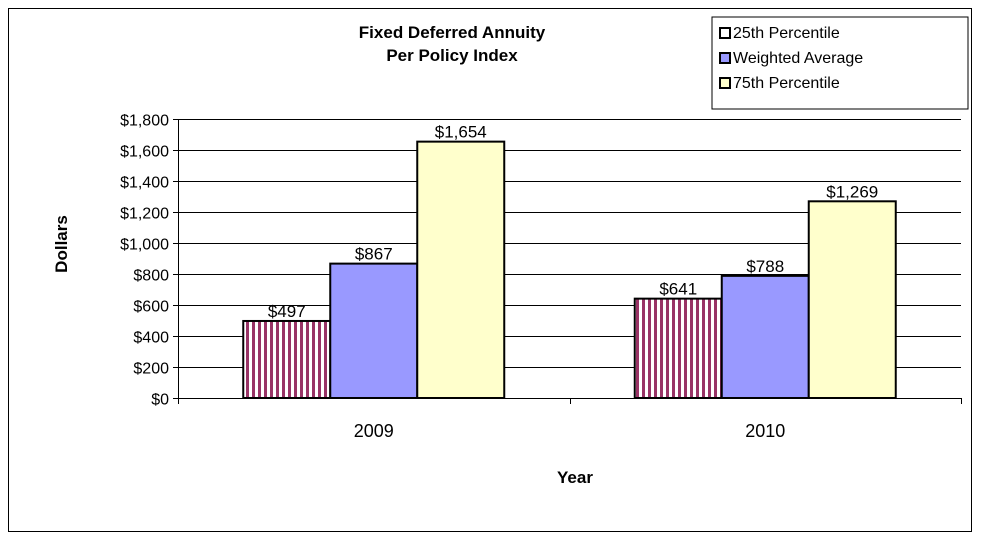 The width and height of the screenshot is (981, 541). I want to click on data-label: $497, so click(287, 311).